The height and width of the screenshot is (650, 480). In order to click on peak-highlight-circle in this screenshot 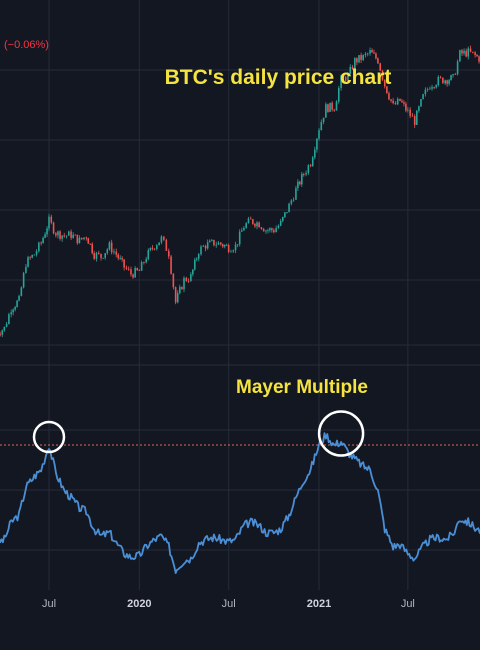, I will do `click(341, 433)`.